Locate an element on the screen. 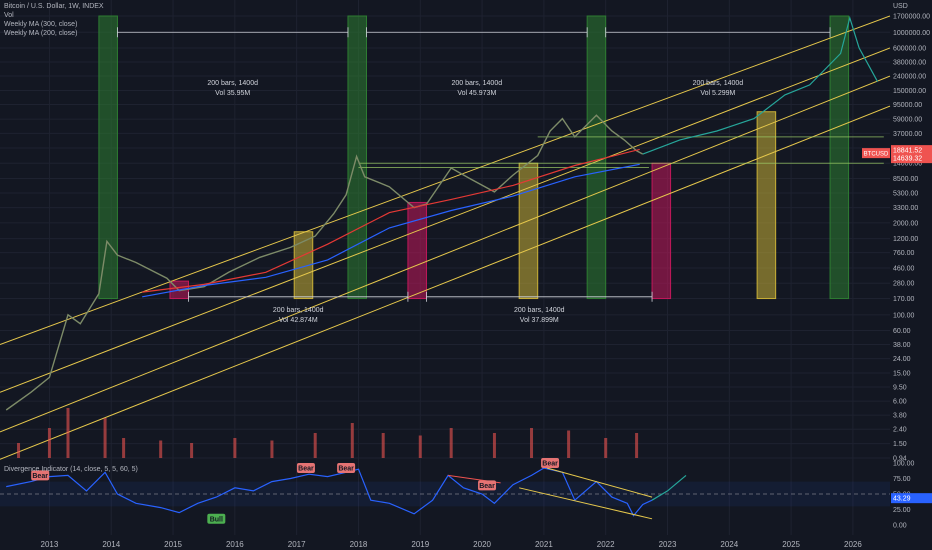 The width and height of the screenshot is (932, 550). price-tick-label: 60.00 is located at coordinates (902, 331).